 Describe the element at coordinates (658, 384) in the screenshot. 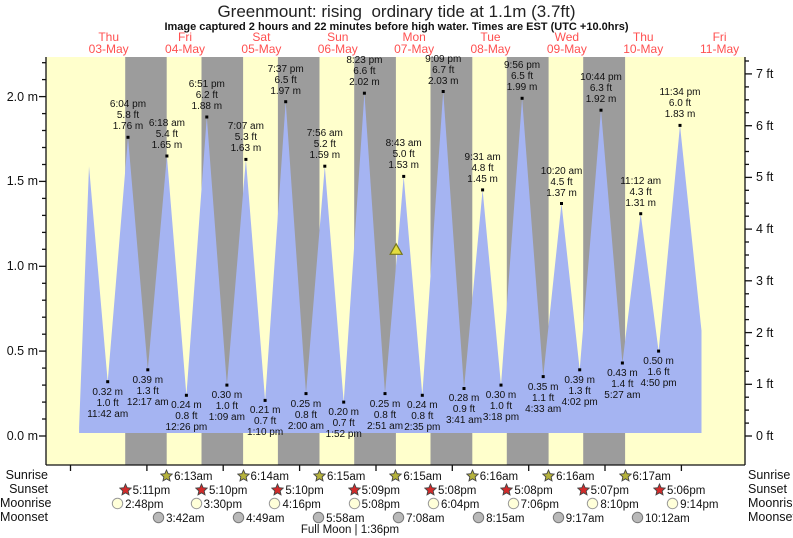

I see `tide-annotation-line: 4:50 pm` at that location.